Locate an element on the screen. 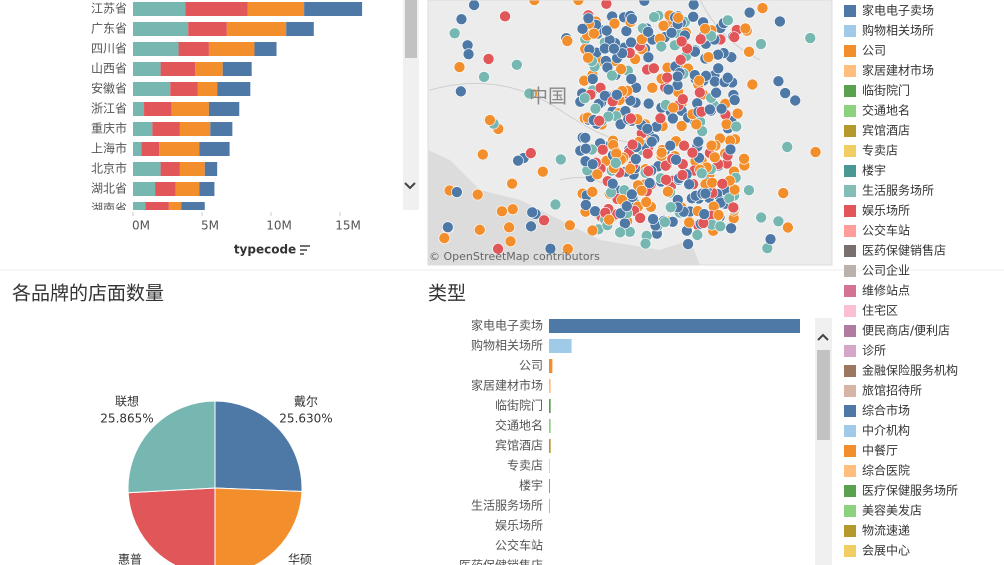  y-tick-label: 重庆市 is located at coordinates (109, 128).